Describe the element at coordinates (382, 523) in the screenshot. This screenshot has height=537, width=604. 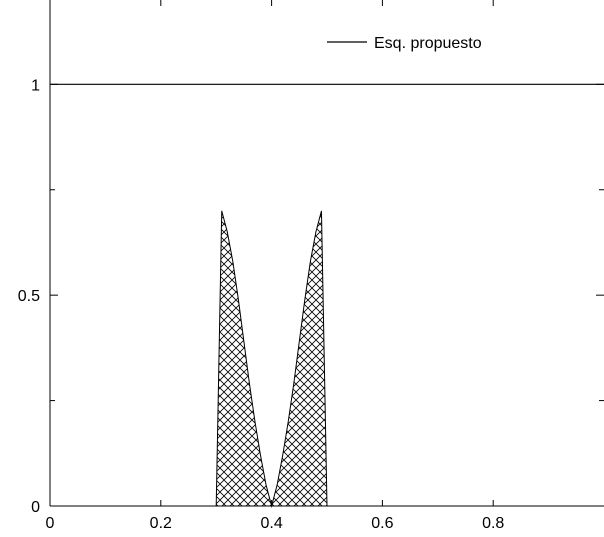
I see `x-tick-label: 0.6` at that location.